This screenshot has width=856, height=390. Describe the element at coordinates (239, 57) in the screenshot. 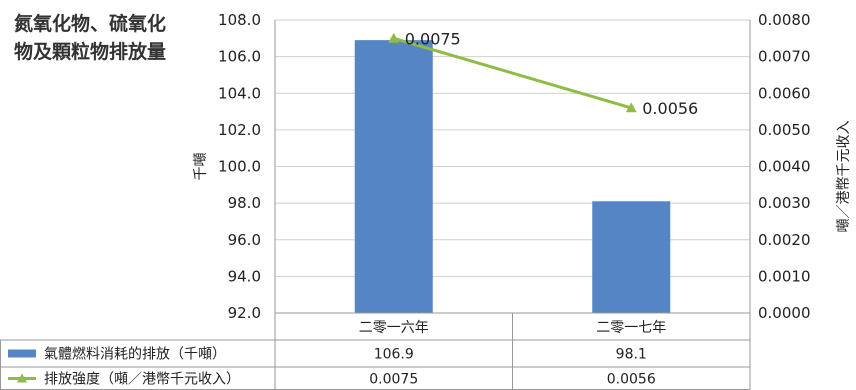

I see `y-tick-label: 106.0` at that location.